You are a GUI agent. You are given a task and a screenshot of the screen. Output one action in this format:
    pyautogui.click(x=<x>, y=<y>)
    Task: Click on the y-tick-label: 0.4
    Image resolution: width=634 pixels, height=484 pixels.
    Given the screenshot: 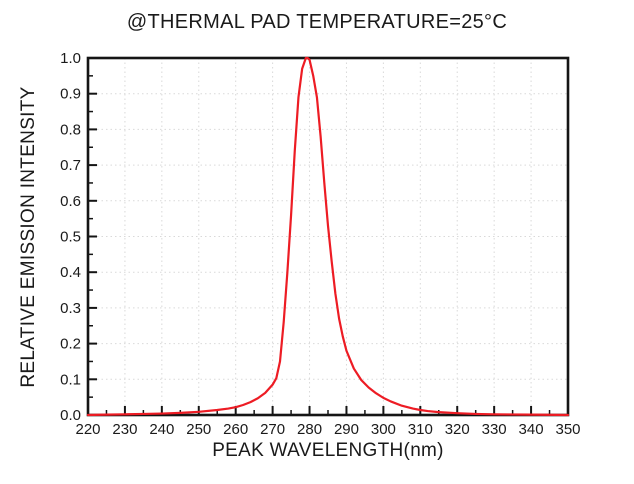 What is the action you would take?
    pyautogui.click(x=70, y=272)
    